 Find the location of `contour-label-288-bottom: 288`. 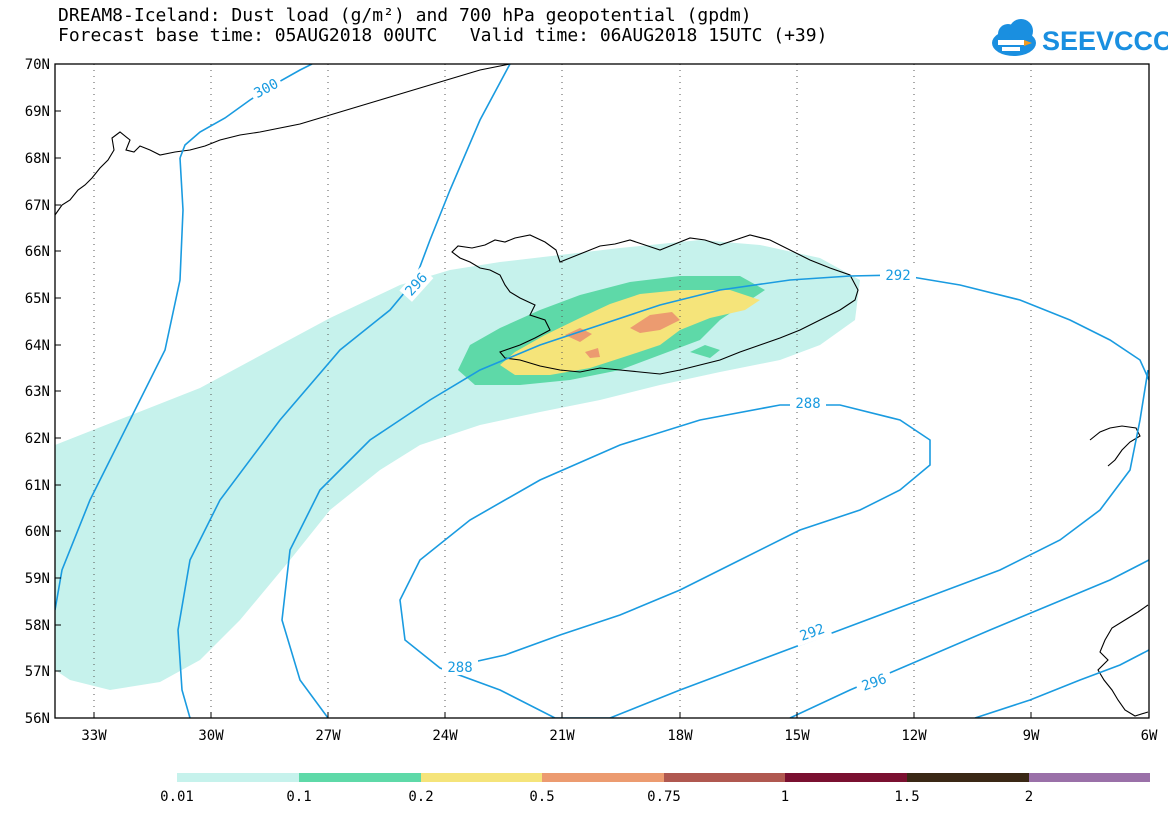

contour-label-288-bottom: 288 is located at coordinates (459, 668).